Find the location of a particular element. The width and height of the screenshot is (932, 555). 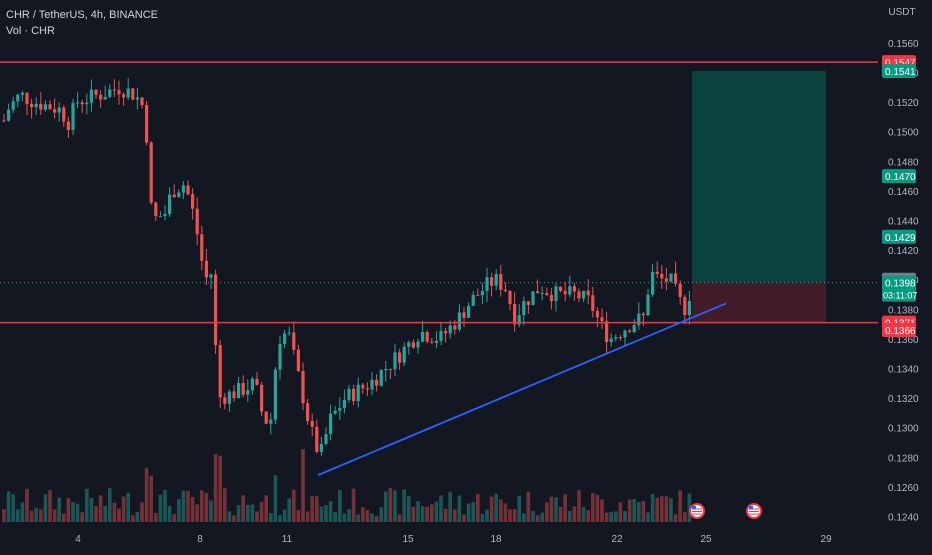

profit-zone is located at coordinates (759, 177).